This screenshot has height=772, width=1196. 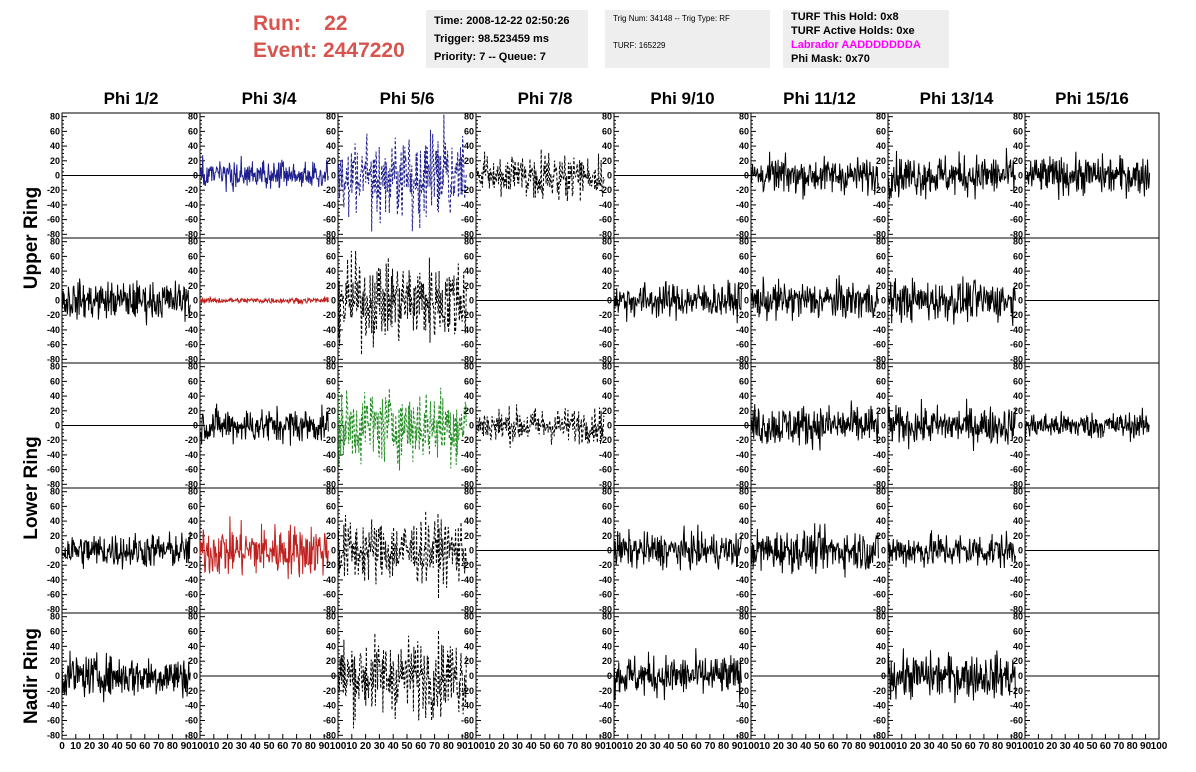 I want to click on turf-text: TURF: 165229, so click(x=639, y=45).